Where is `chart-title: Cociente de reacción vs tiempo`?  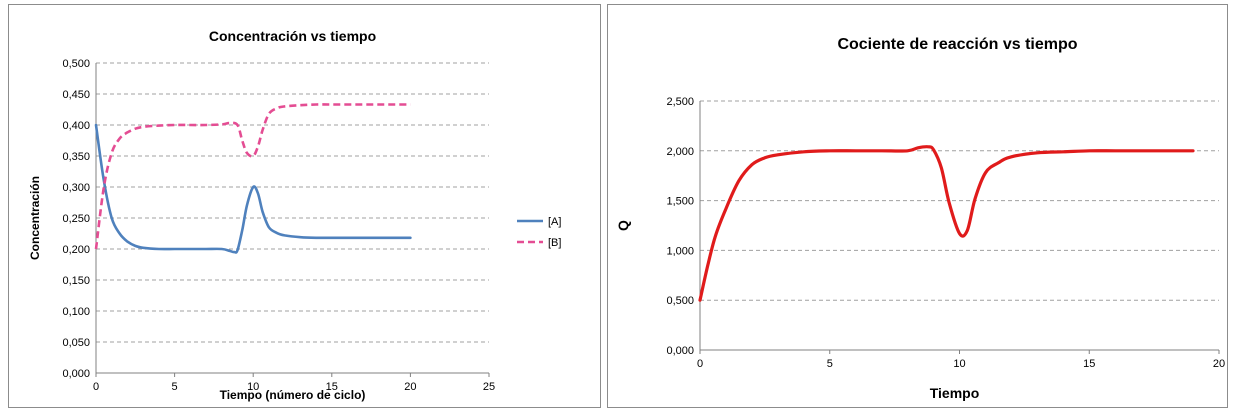 chart-title: Cociente de reacción vs tiempo is located at coordinates (957, 44).